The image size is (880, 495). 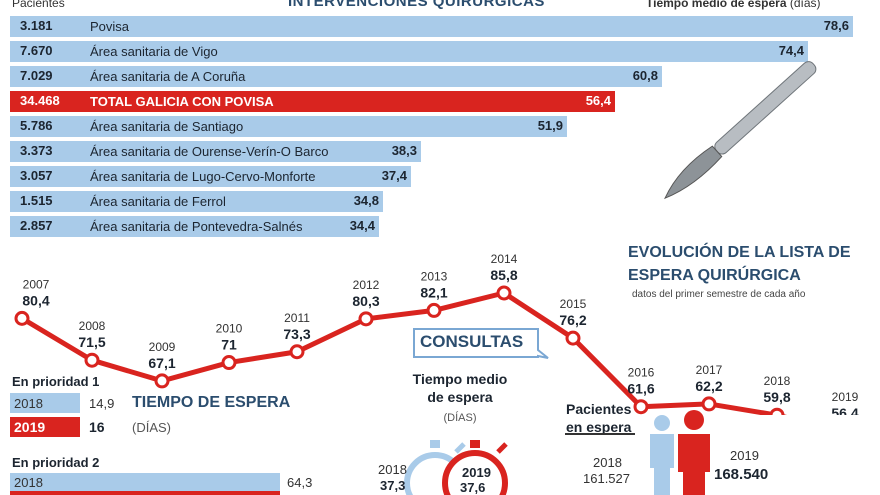 I want to click on patients-waiting-title: Pacientes en espera, so click(x=598, y=418).